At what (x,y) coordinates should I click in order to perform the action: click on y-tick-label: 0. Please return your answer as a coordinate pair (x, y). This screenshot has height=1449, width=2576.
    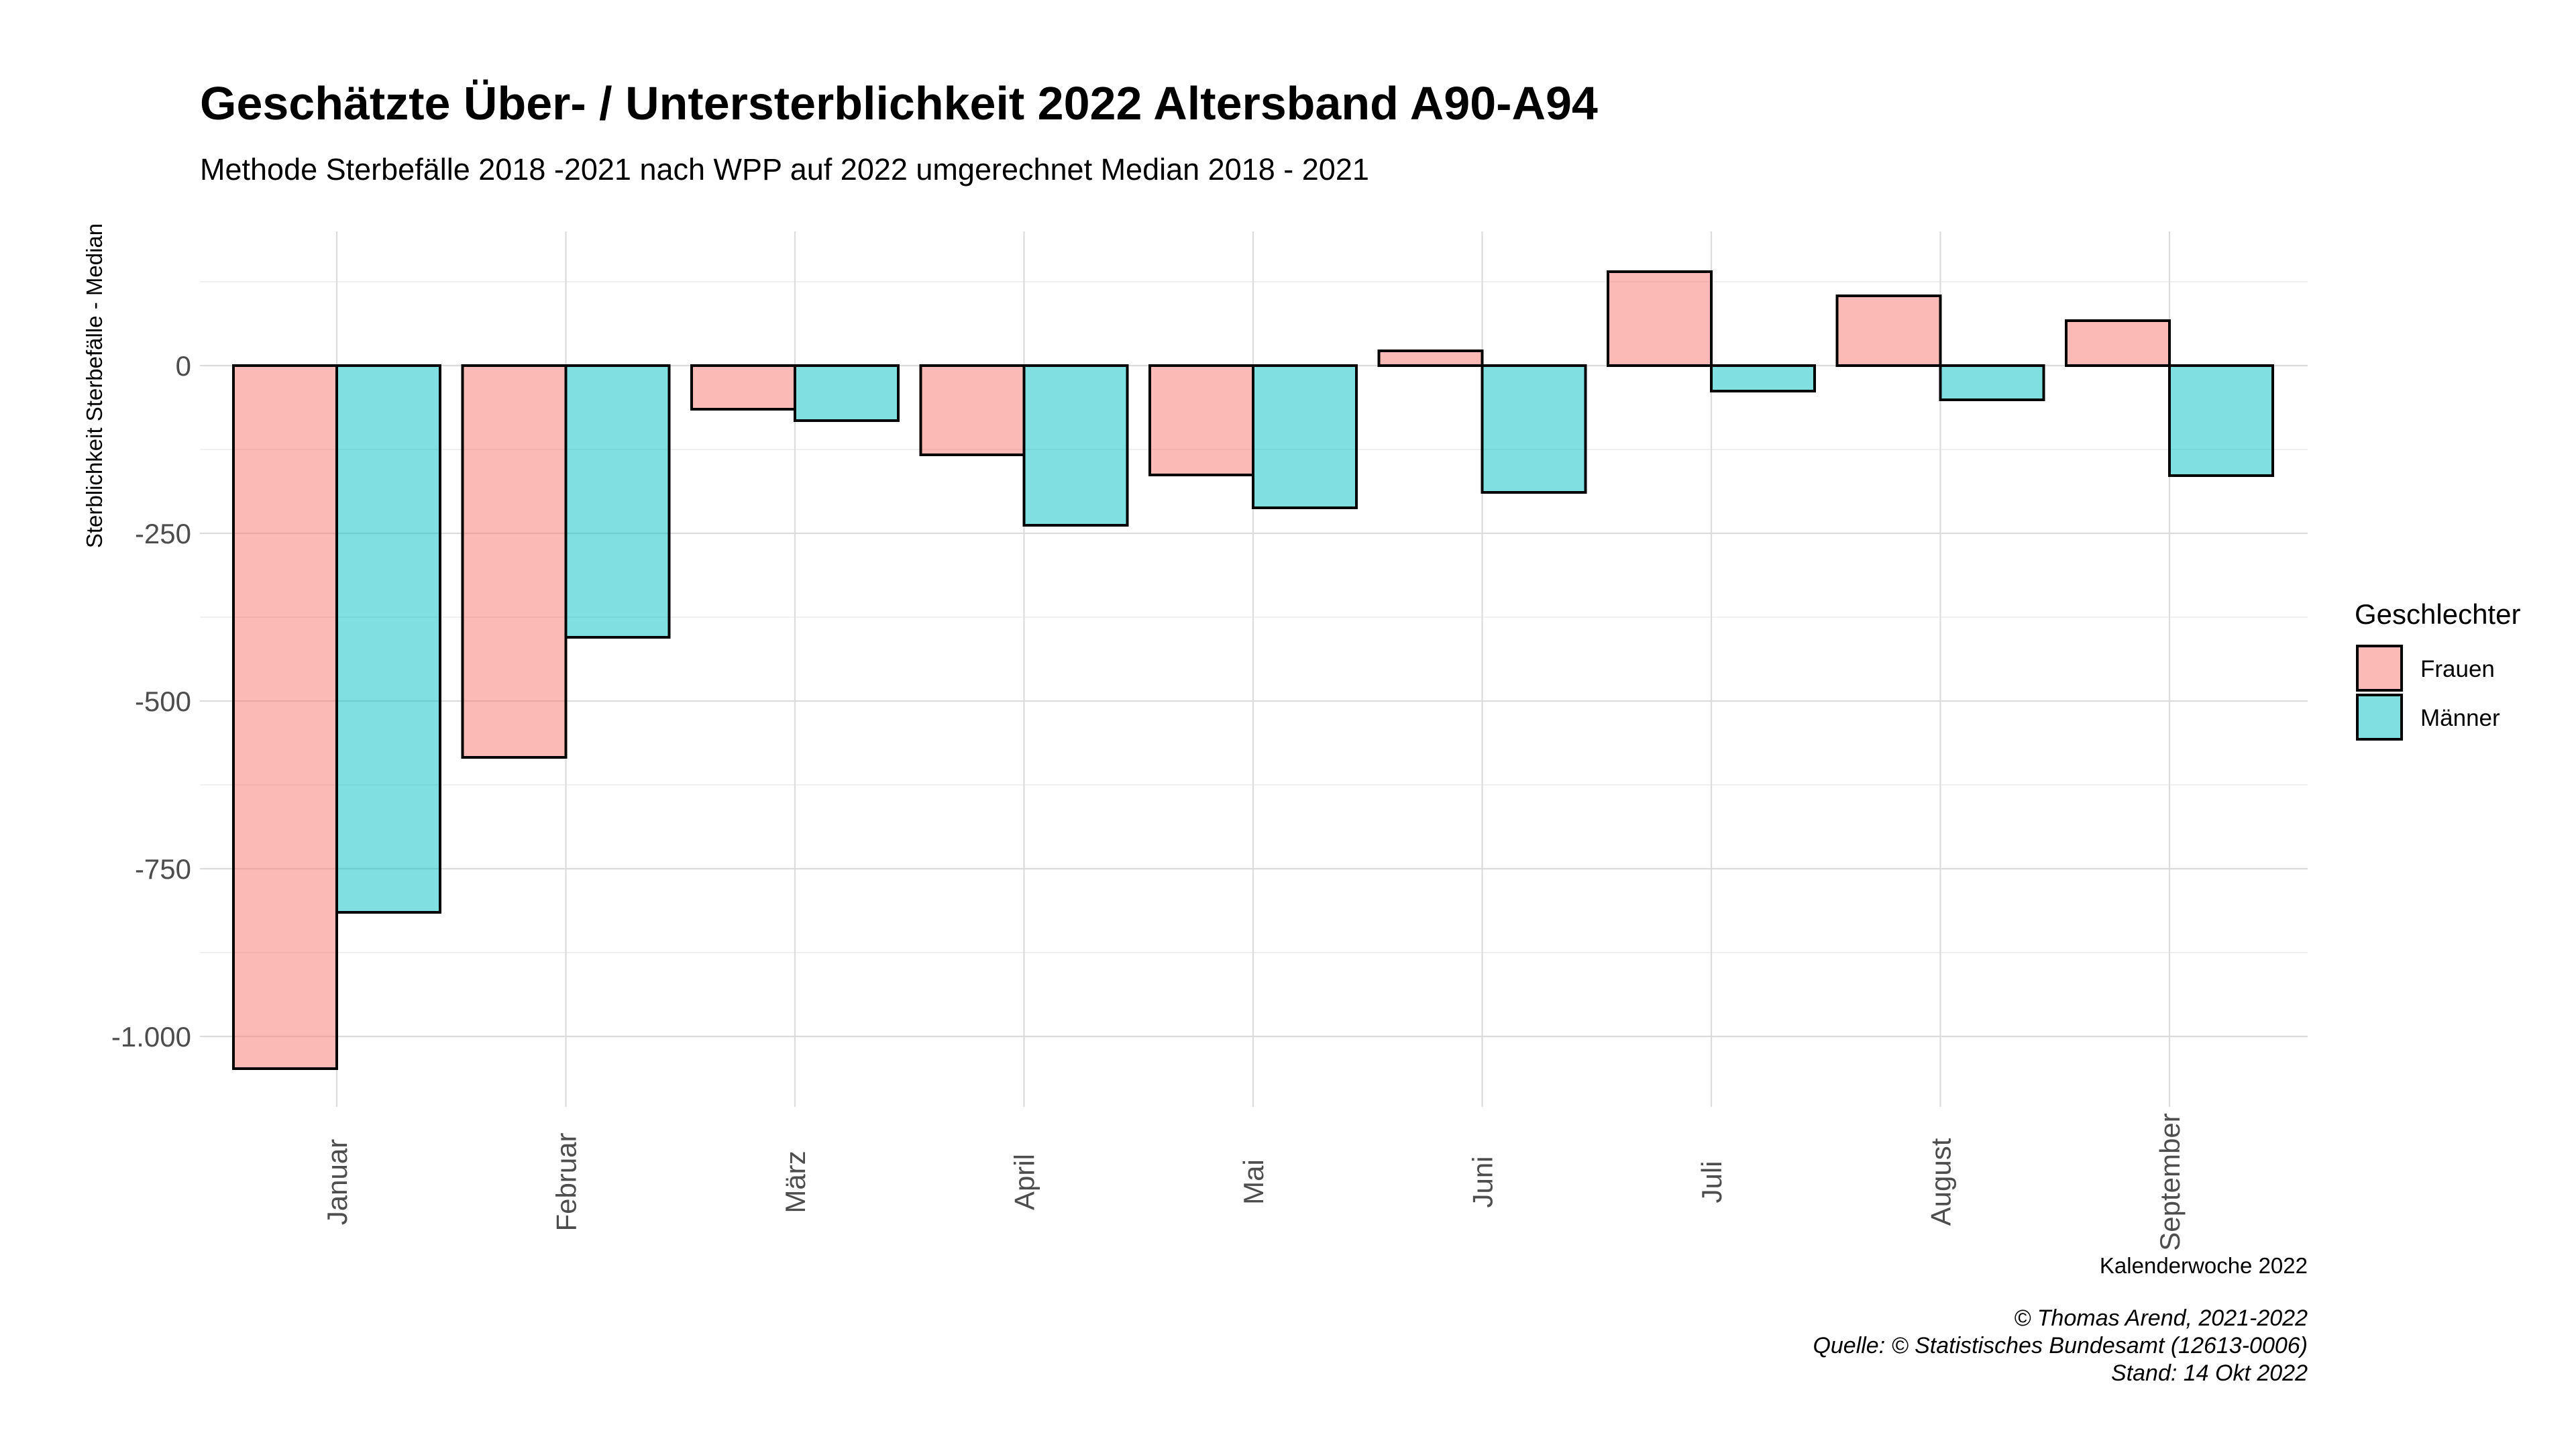
    Looking at the image, I should click on (183, 366).